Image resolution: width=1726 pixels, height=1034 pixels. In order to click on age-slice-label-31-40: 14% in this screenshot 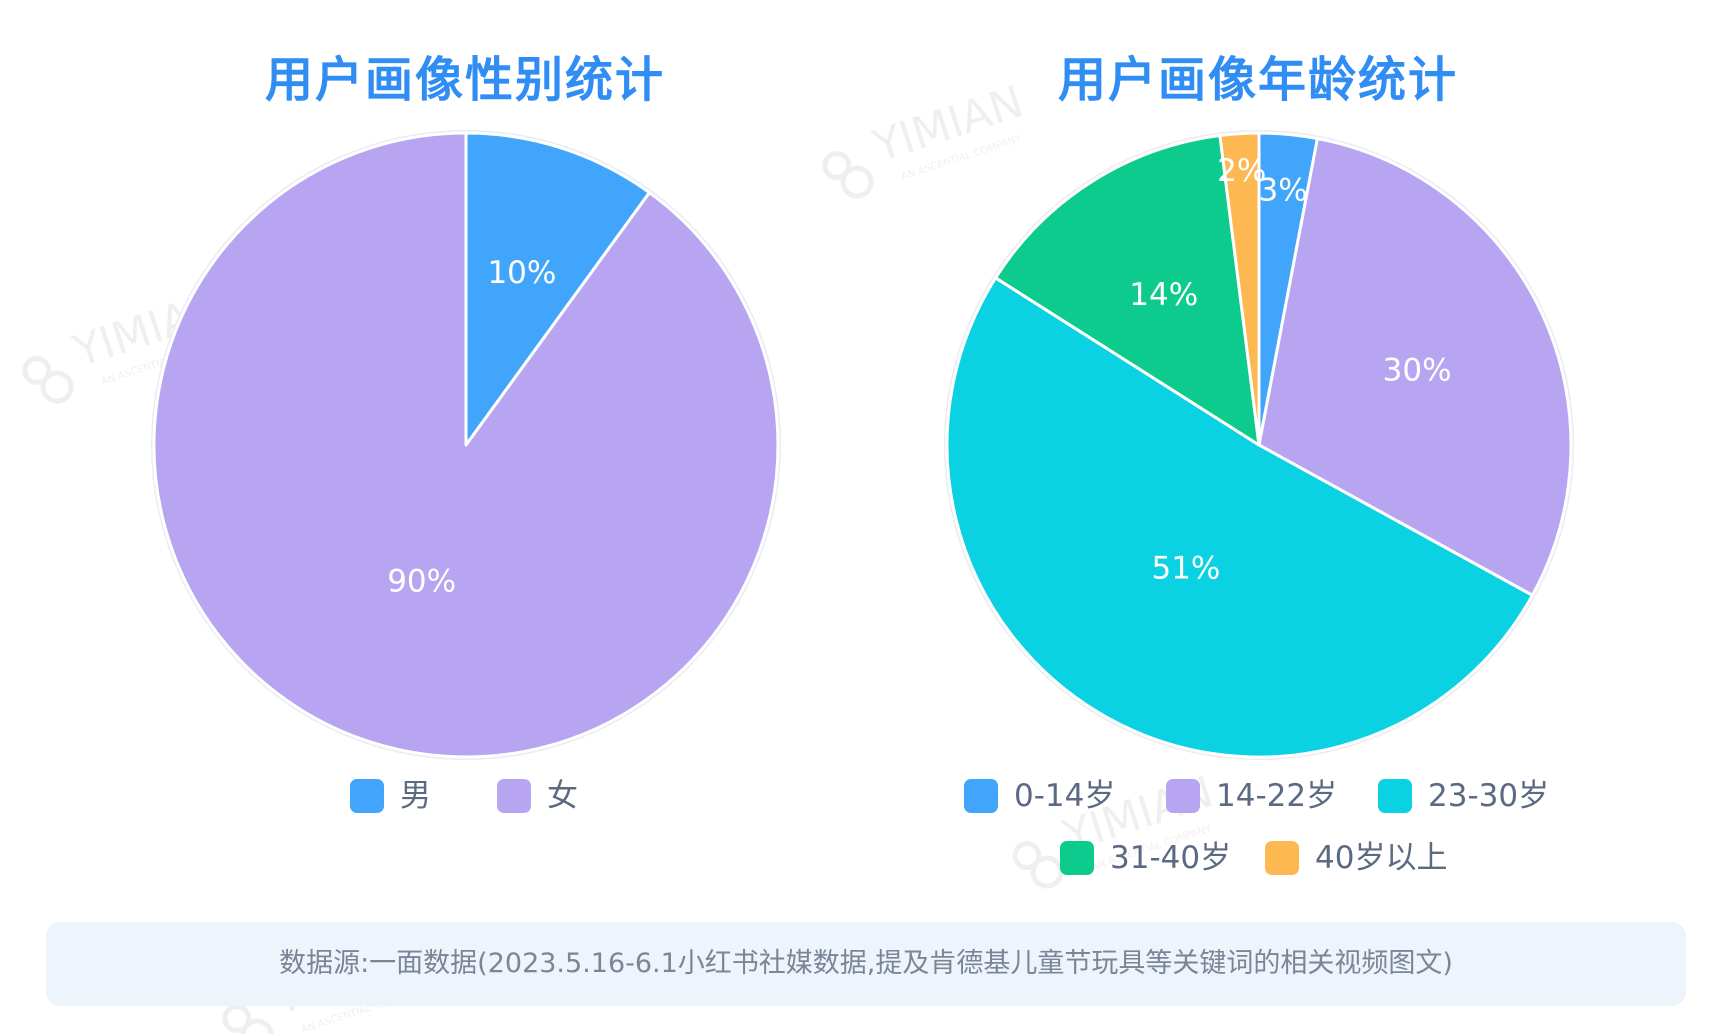, I will do `click(1163, 295)`.